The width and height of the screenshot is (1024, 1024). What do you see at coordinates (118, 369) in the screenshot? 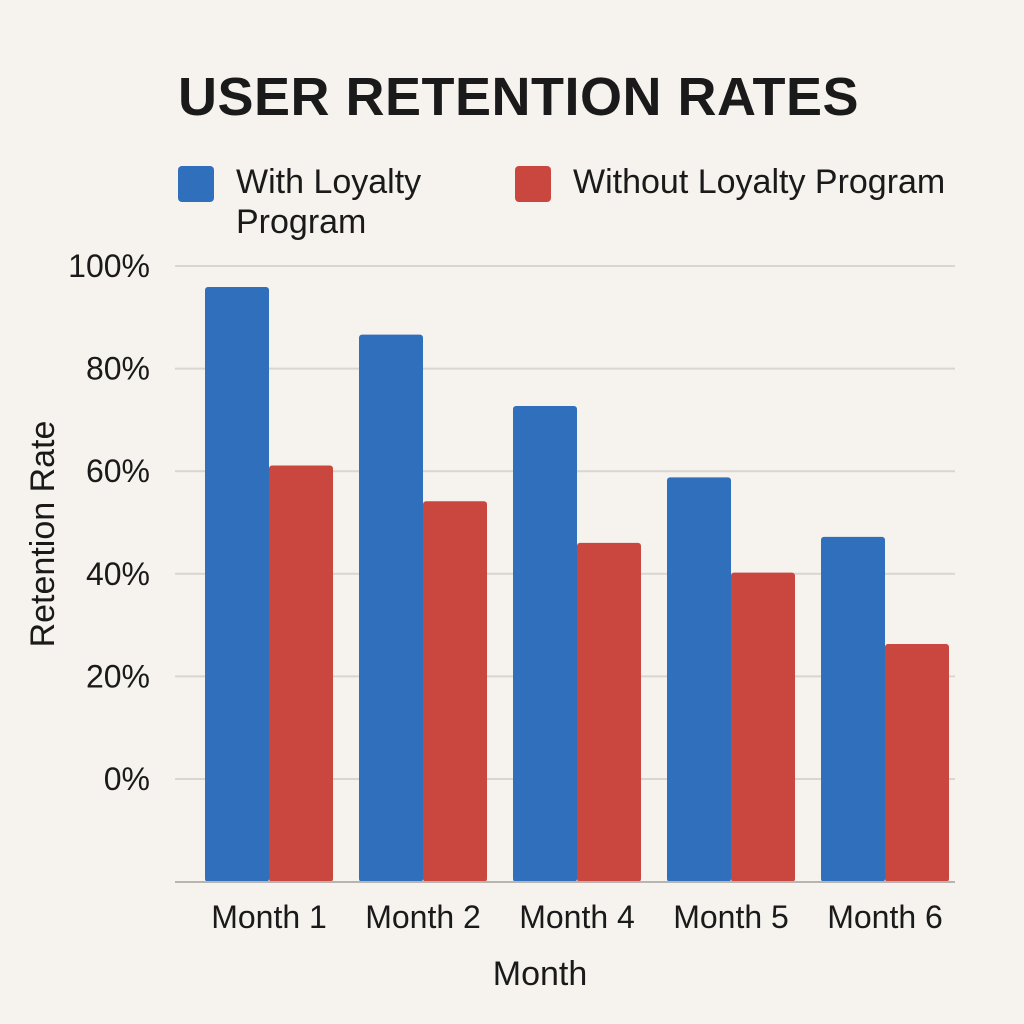
I see `y-tick-label: 80%` at bounding box center [118, 369].